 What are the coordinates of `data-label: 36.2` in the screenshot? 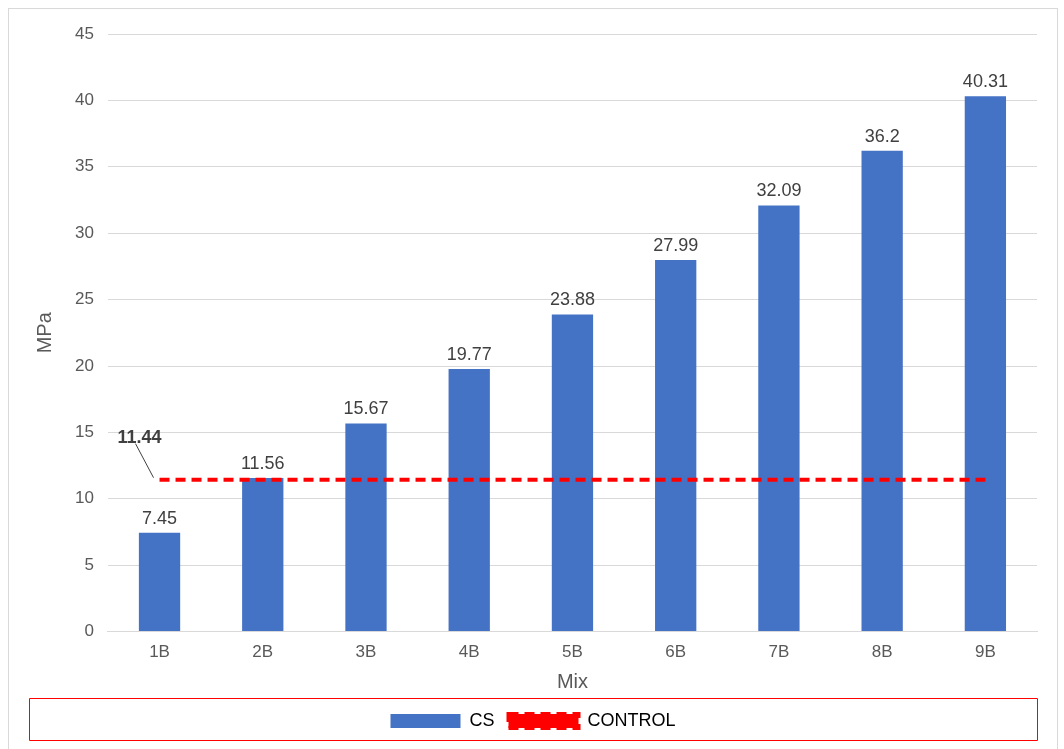 It's located at (882, 135).